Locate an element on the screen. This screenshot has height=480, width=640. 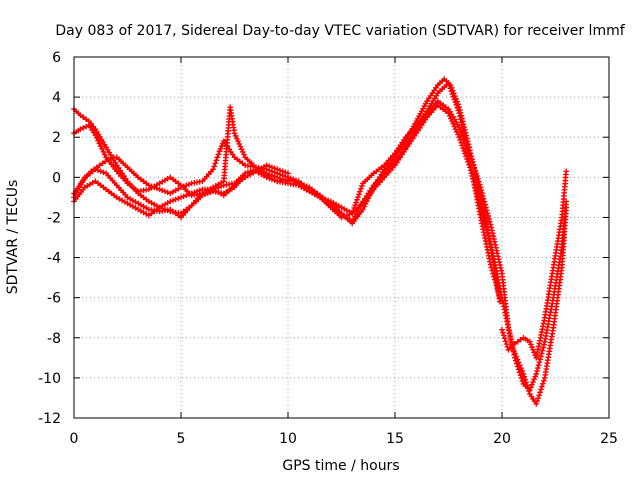
x-tick-label: 25 is located at coordinates (609, 439).